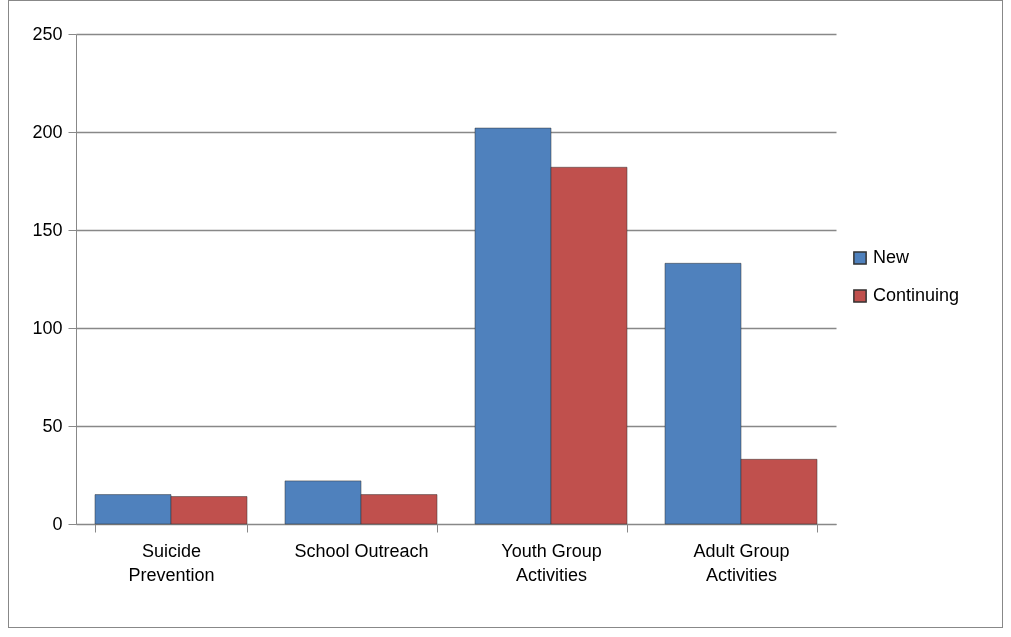  I want to click on legend-label: New, so click(892, 257).